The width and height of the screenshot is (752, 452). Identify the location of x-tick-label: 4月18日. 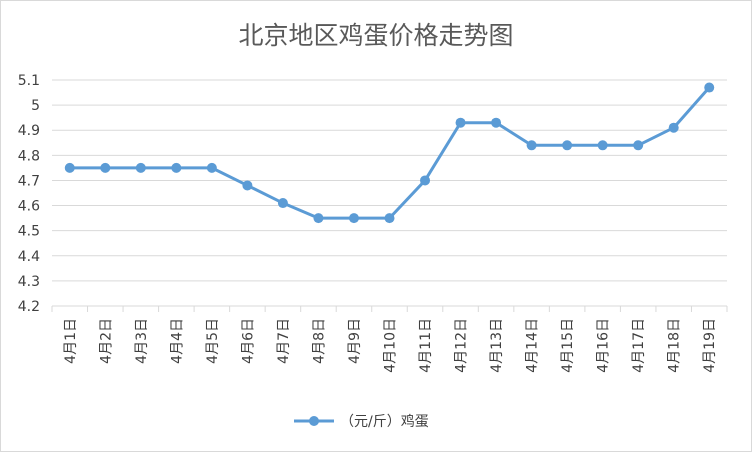
(675, 345).